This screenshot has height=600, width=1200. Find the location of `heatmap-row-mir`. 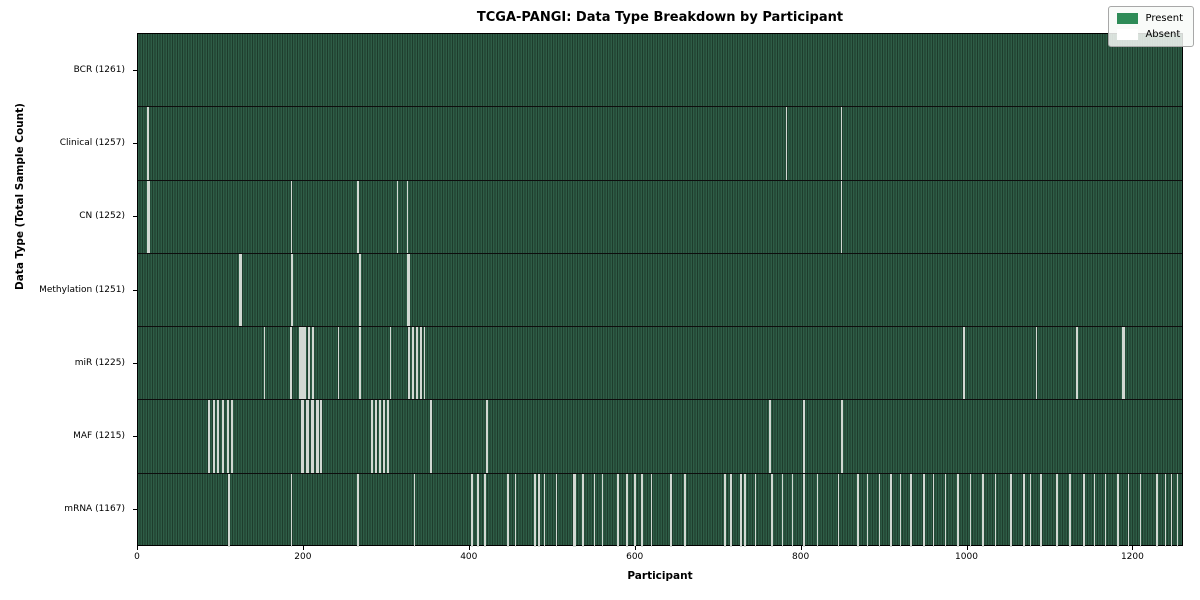

heatmap-row-mir is located at coordinates (660, 364).